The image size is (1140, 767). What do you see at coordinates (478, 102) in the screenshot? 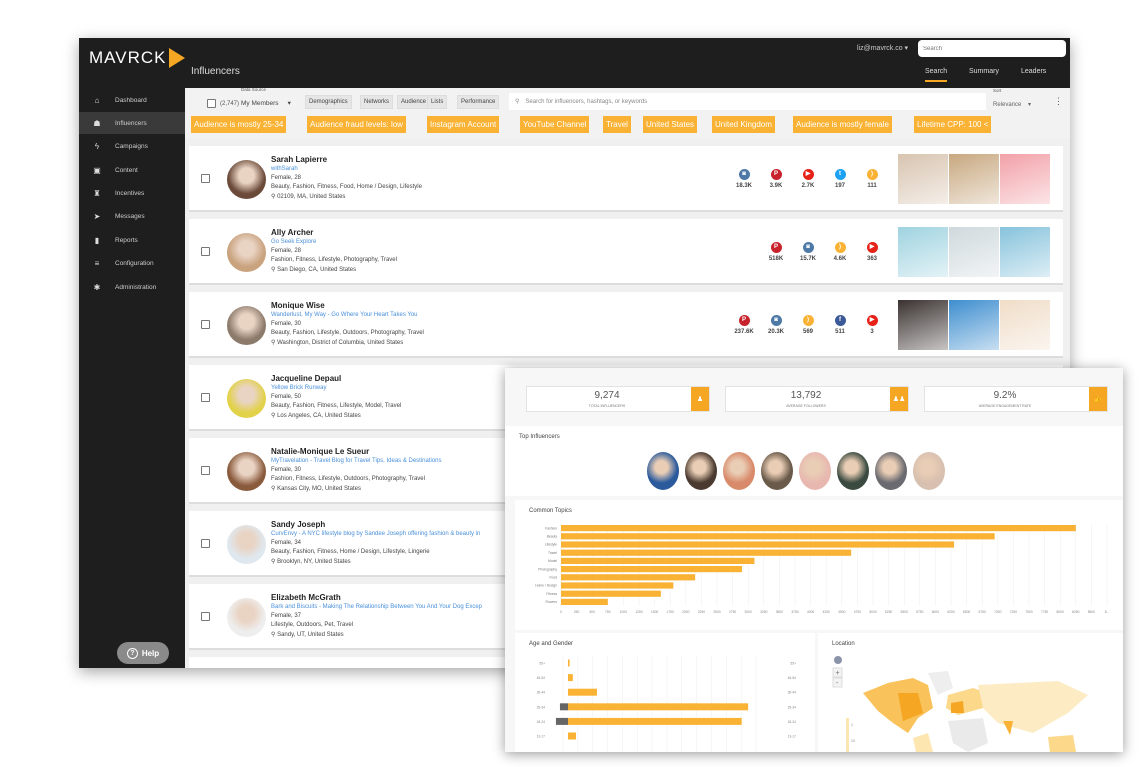
I see `filter-performance-button: Performance` at bounding box center [478, 102].